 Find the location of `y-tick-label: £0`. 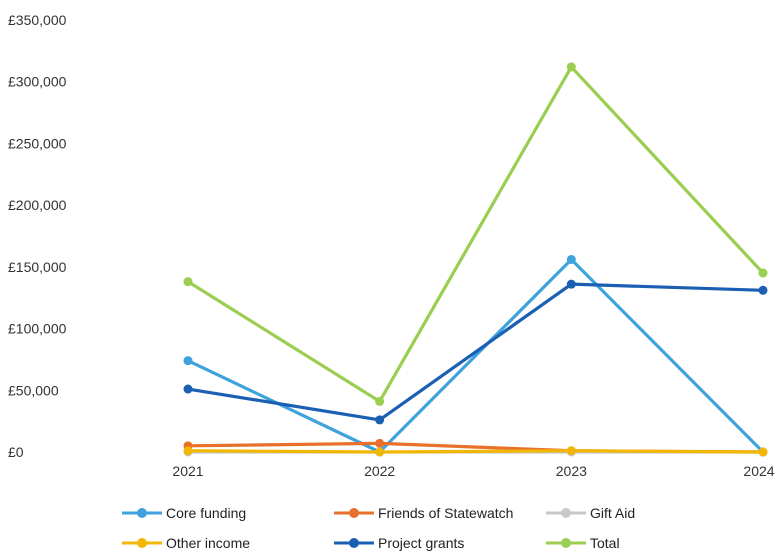

y-tick-label: £0 is located at coordinates (16, 452).